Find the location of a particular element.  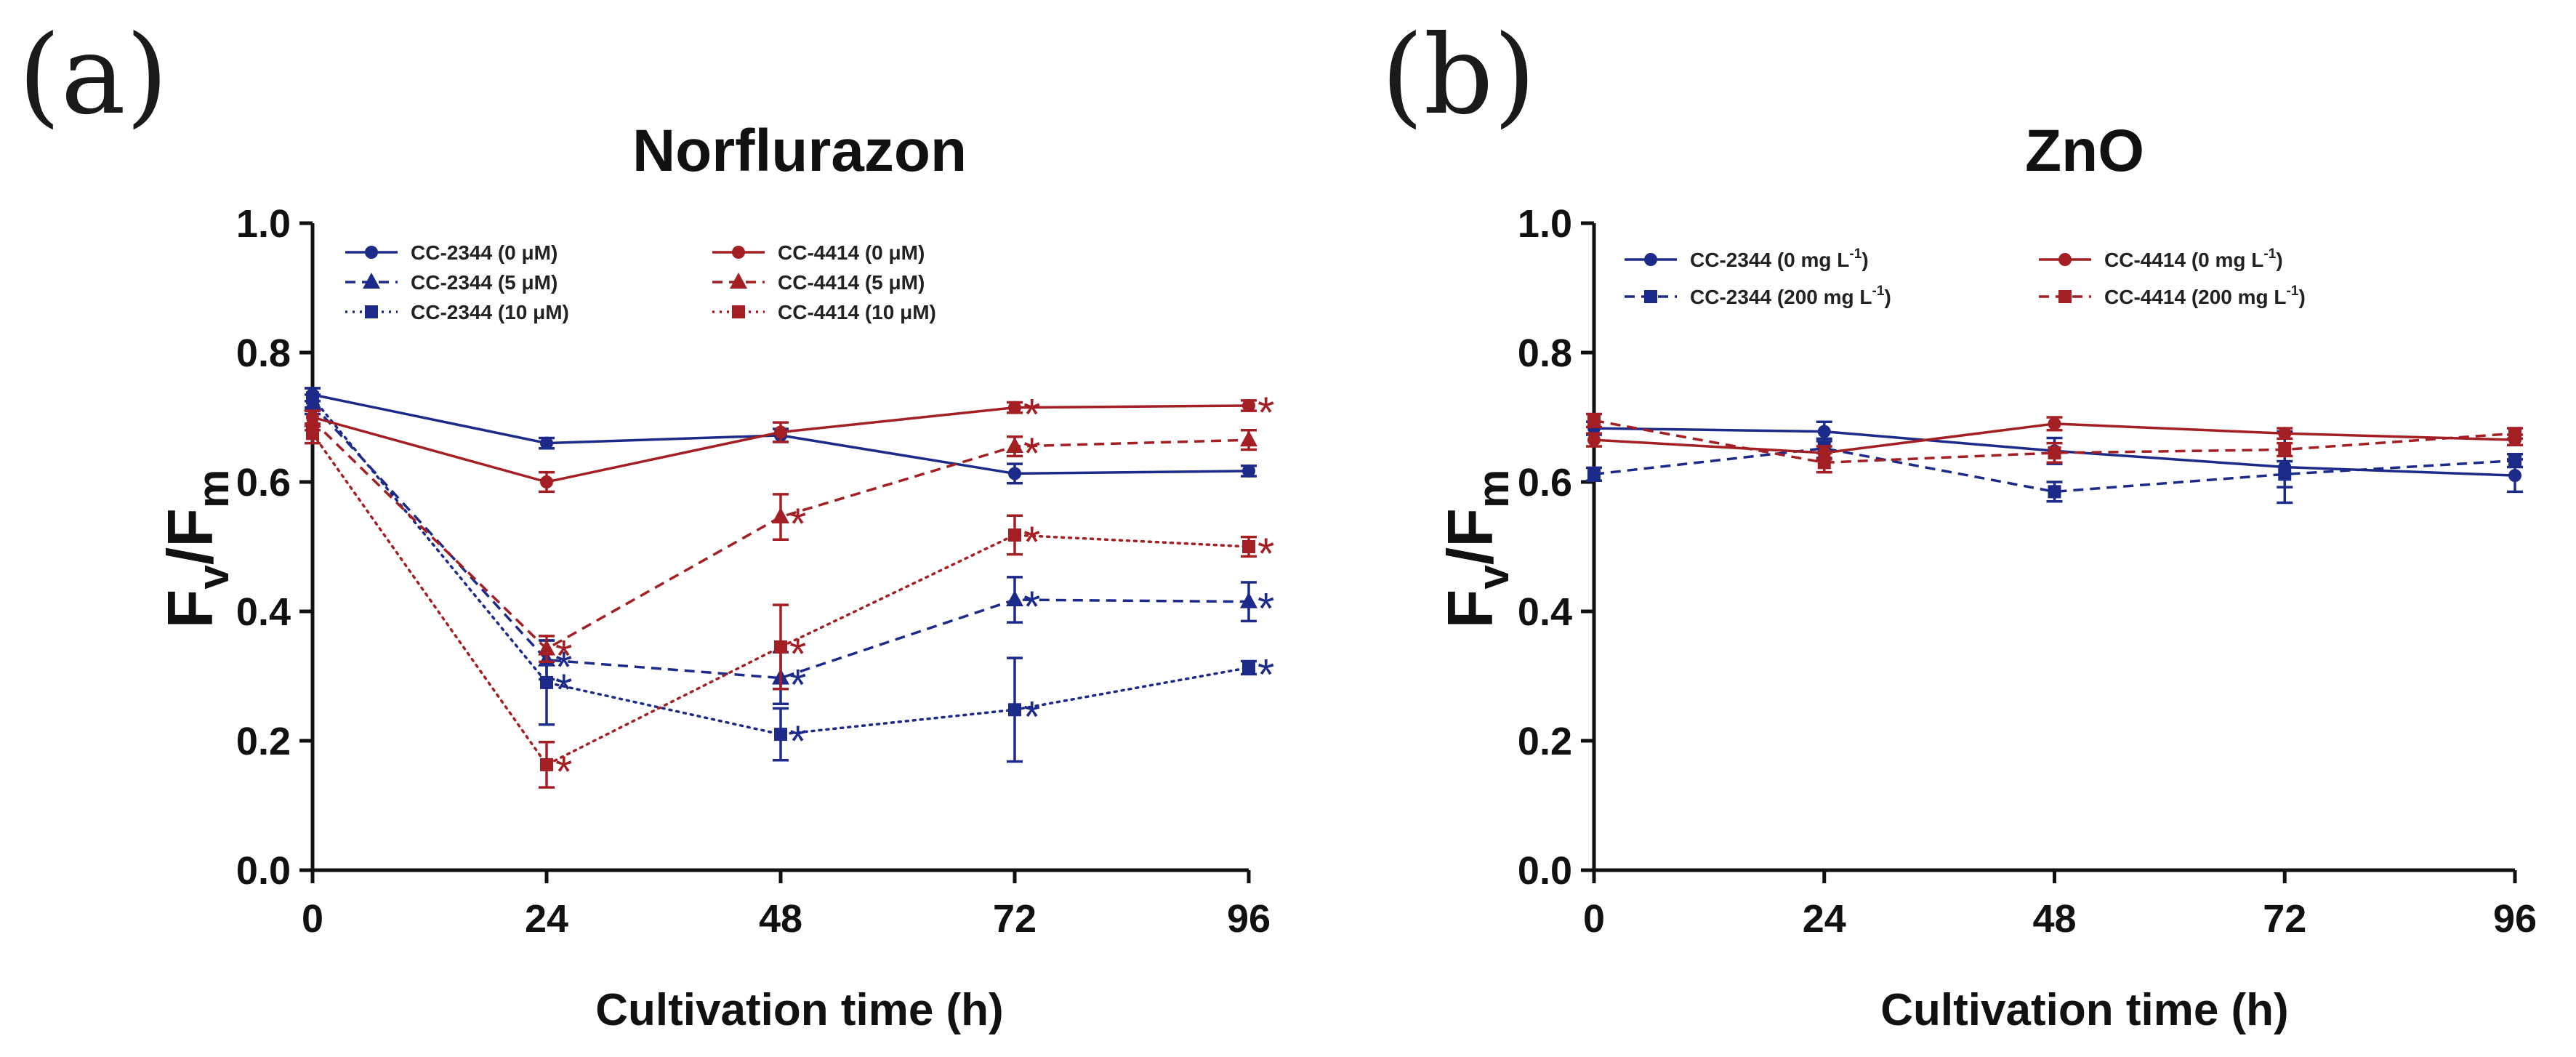

panel-a-title: Norflurazon is located at coordinates (799, 151).